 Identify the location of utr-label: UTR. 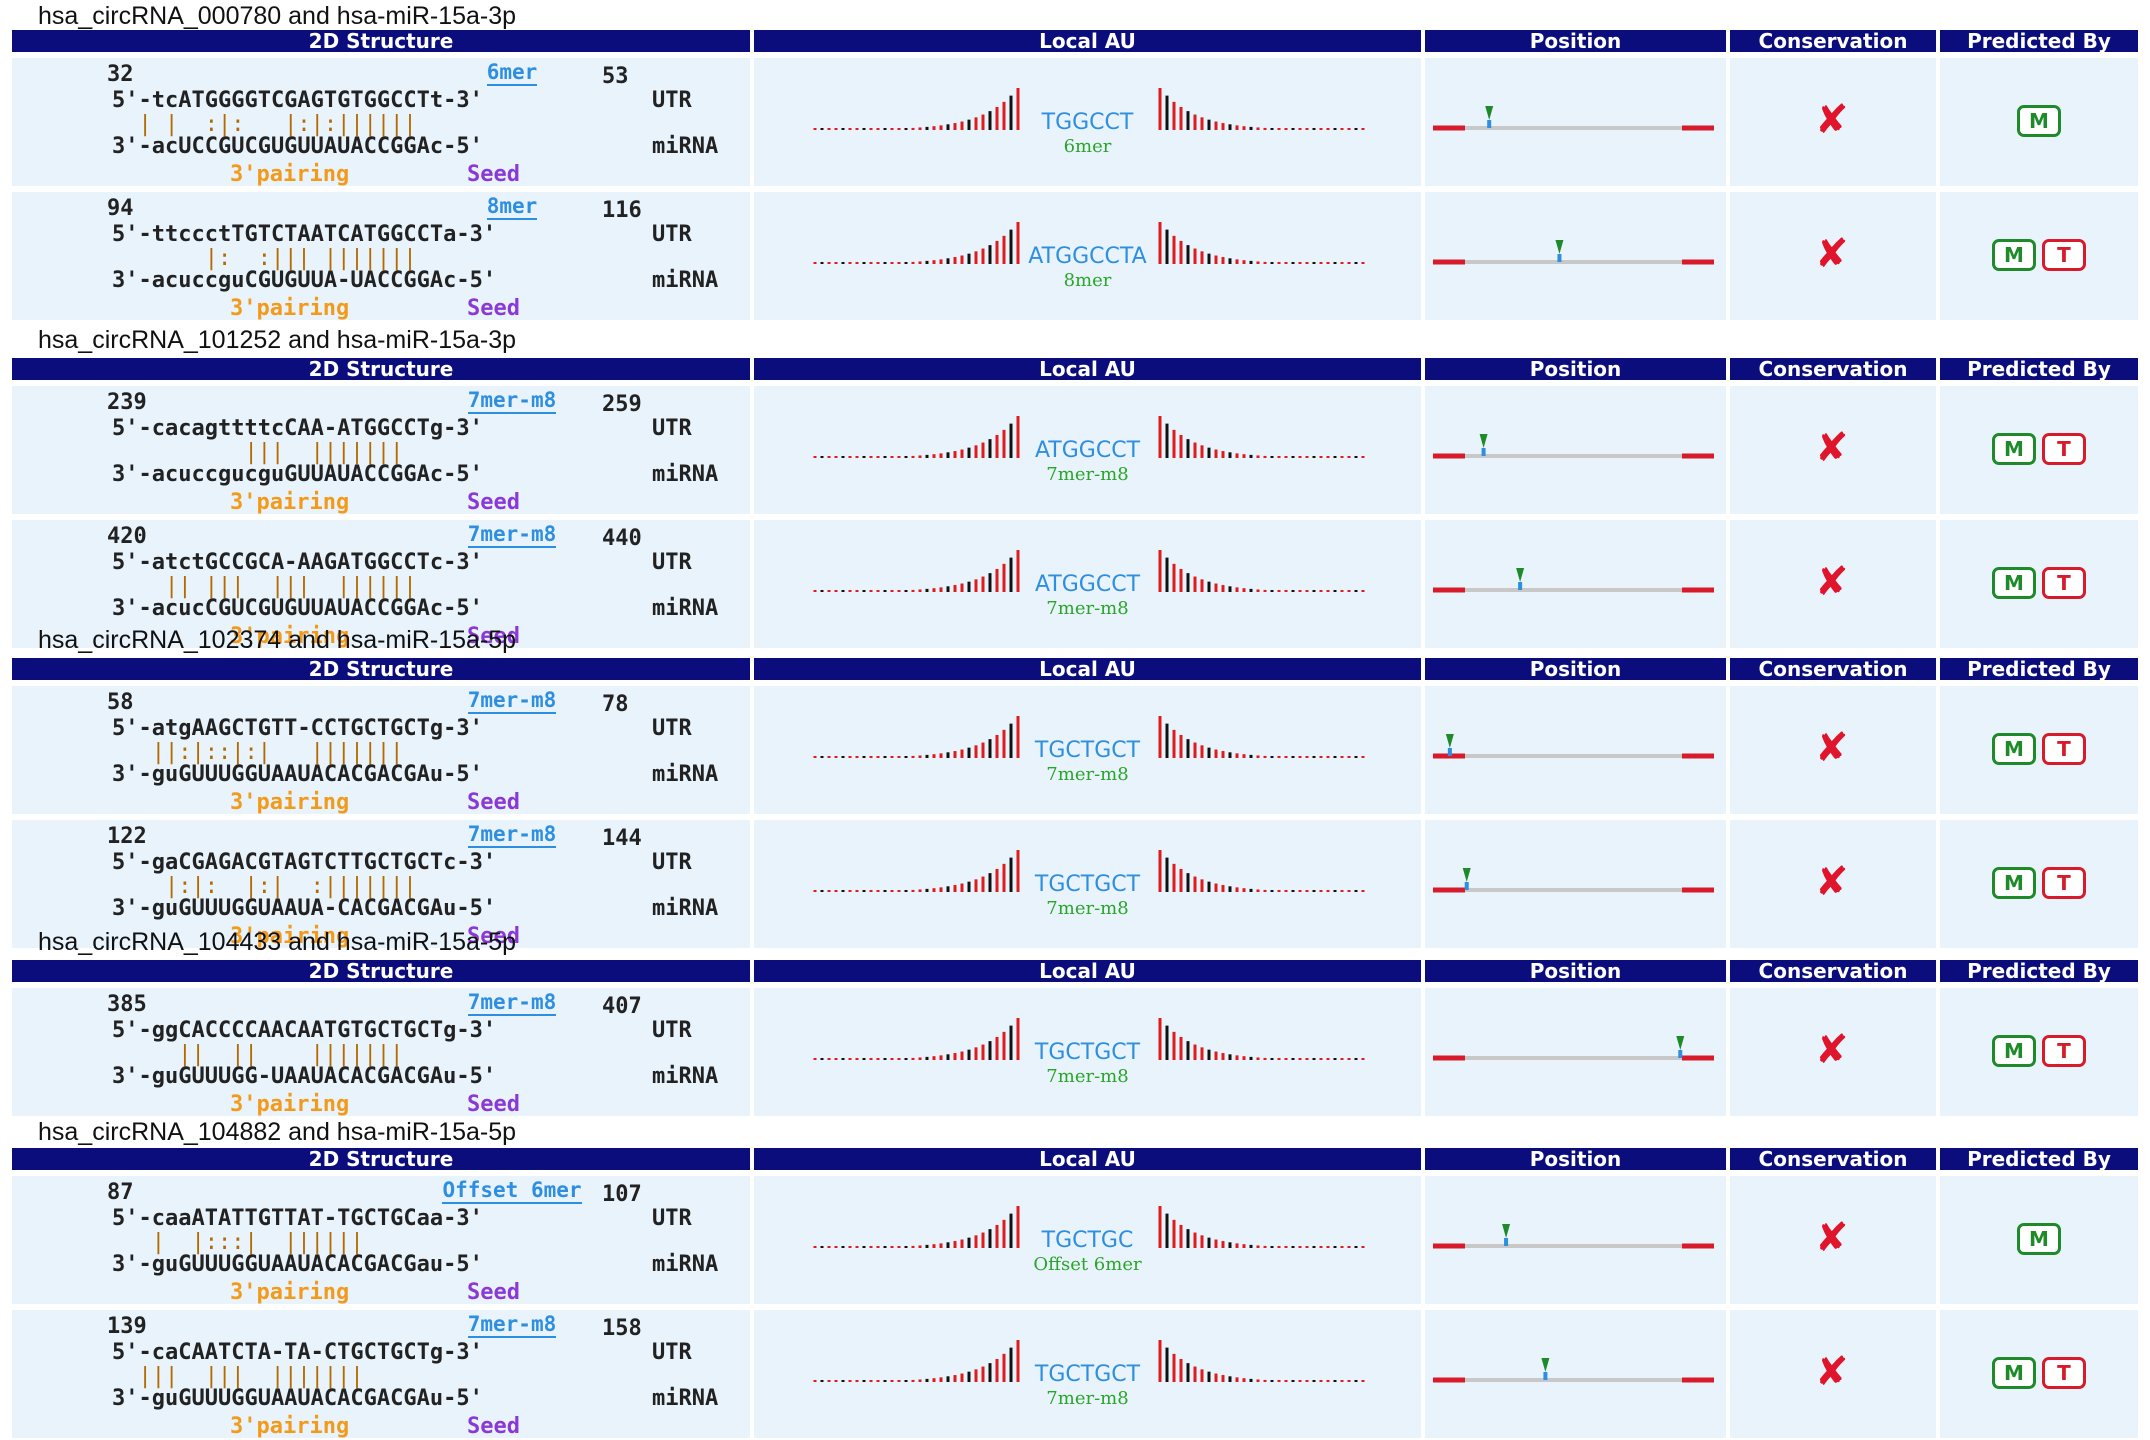
(672, 234).